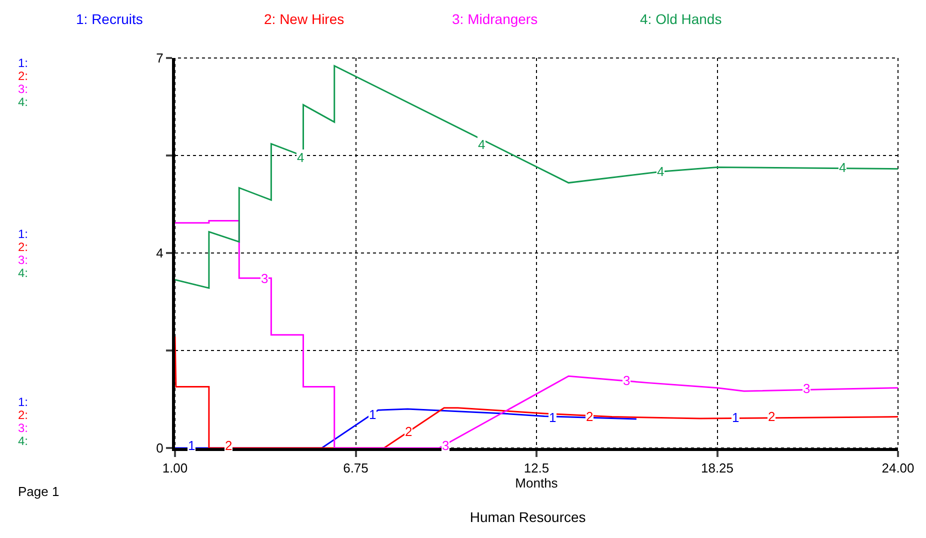 Image resolution: width=926 pixels, height=538 pixels. Describe the element at coordinates (175, 468) in the screenshot. I see `x-tick-label: 1.00` at that location.